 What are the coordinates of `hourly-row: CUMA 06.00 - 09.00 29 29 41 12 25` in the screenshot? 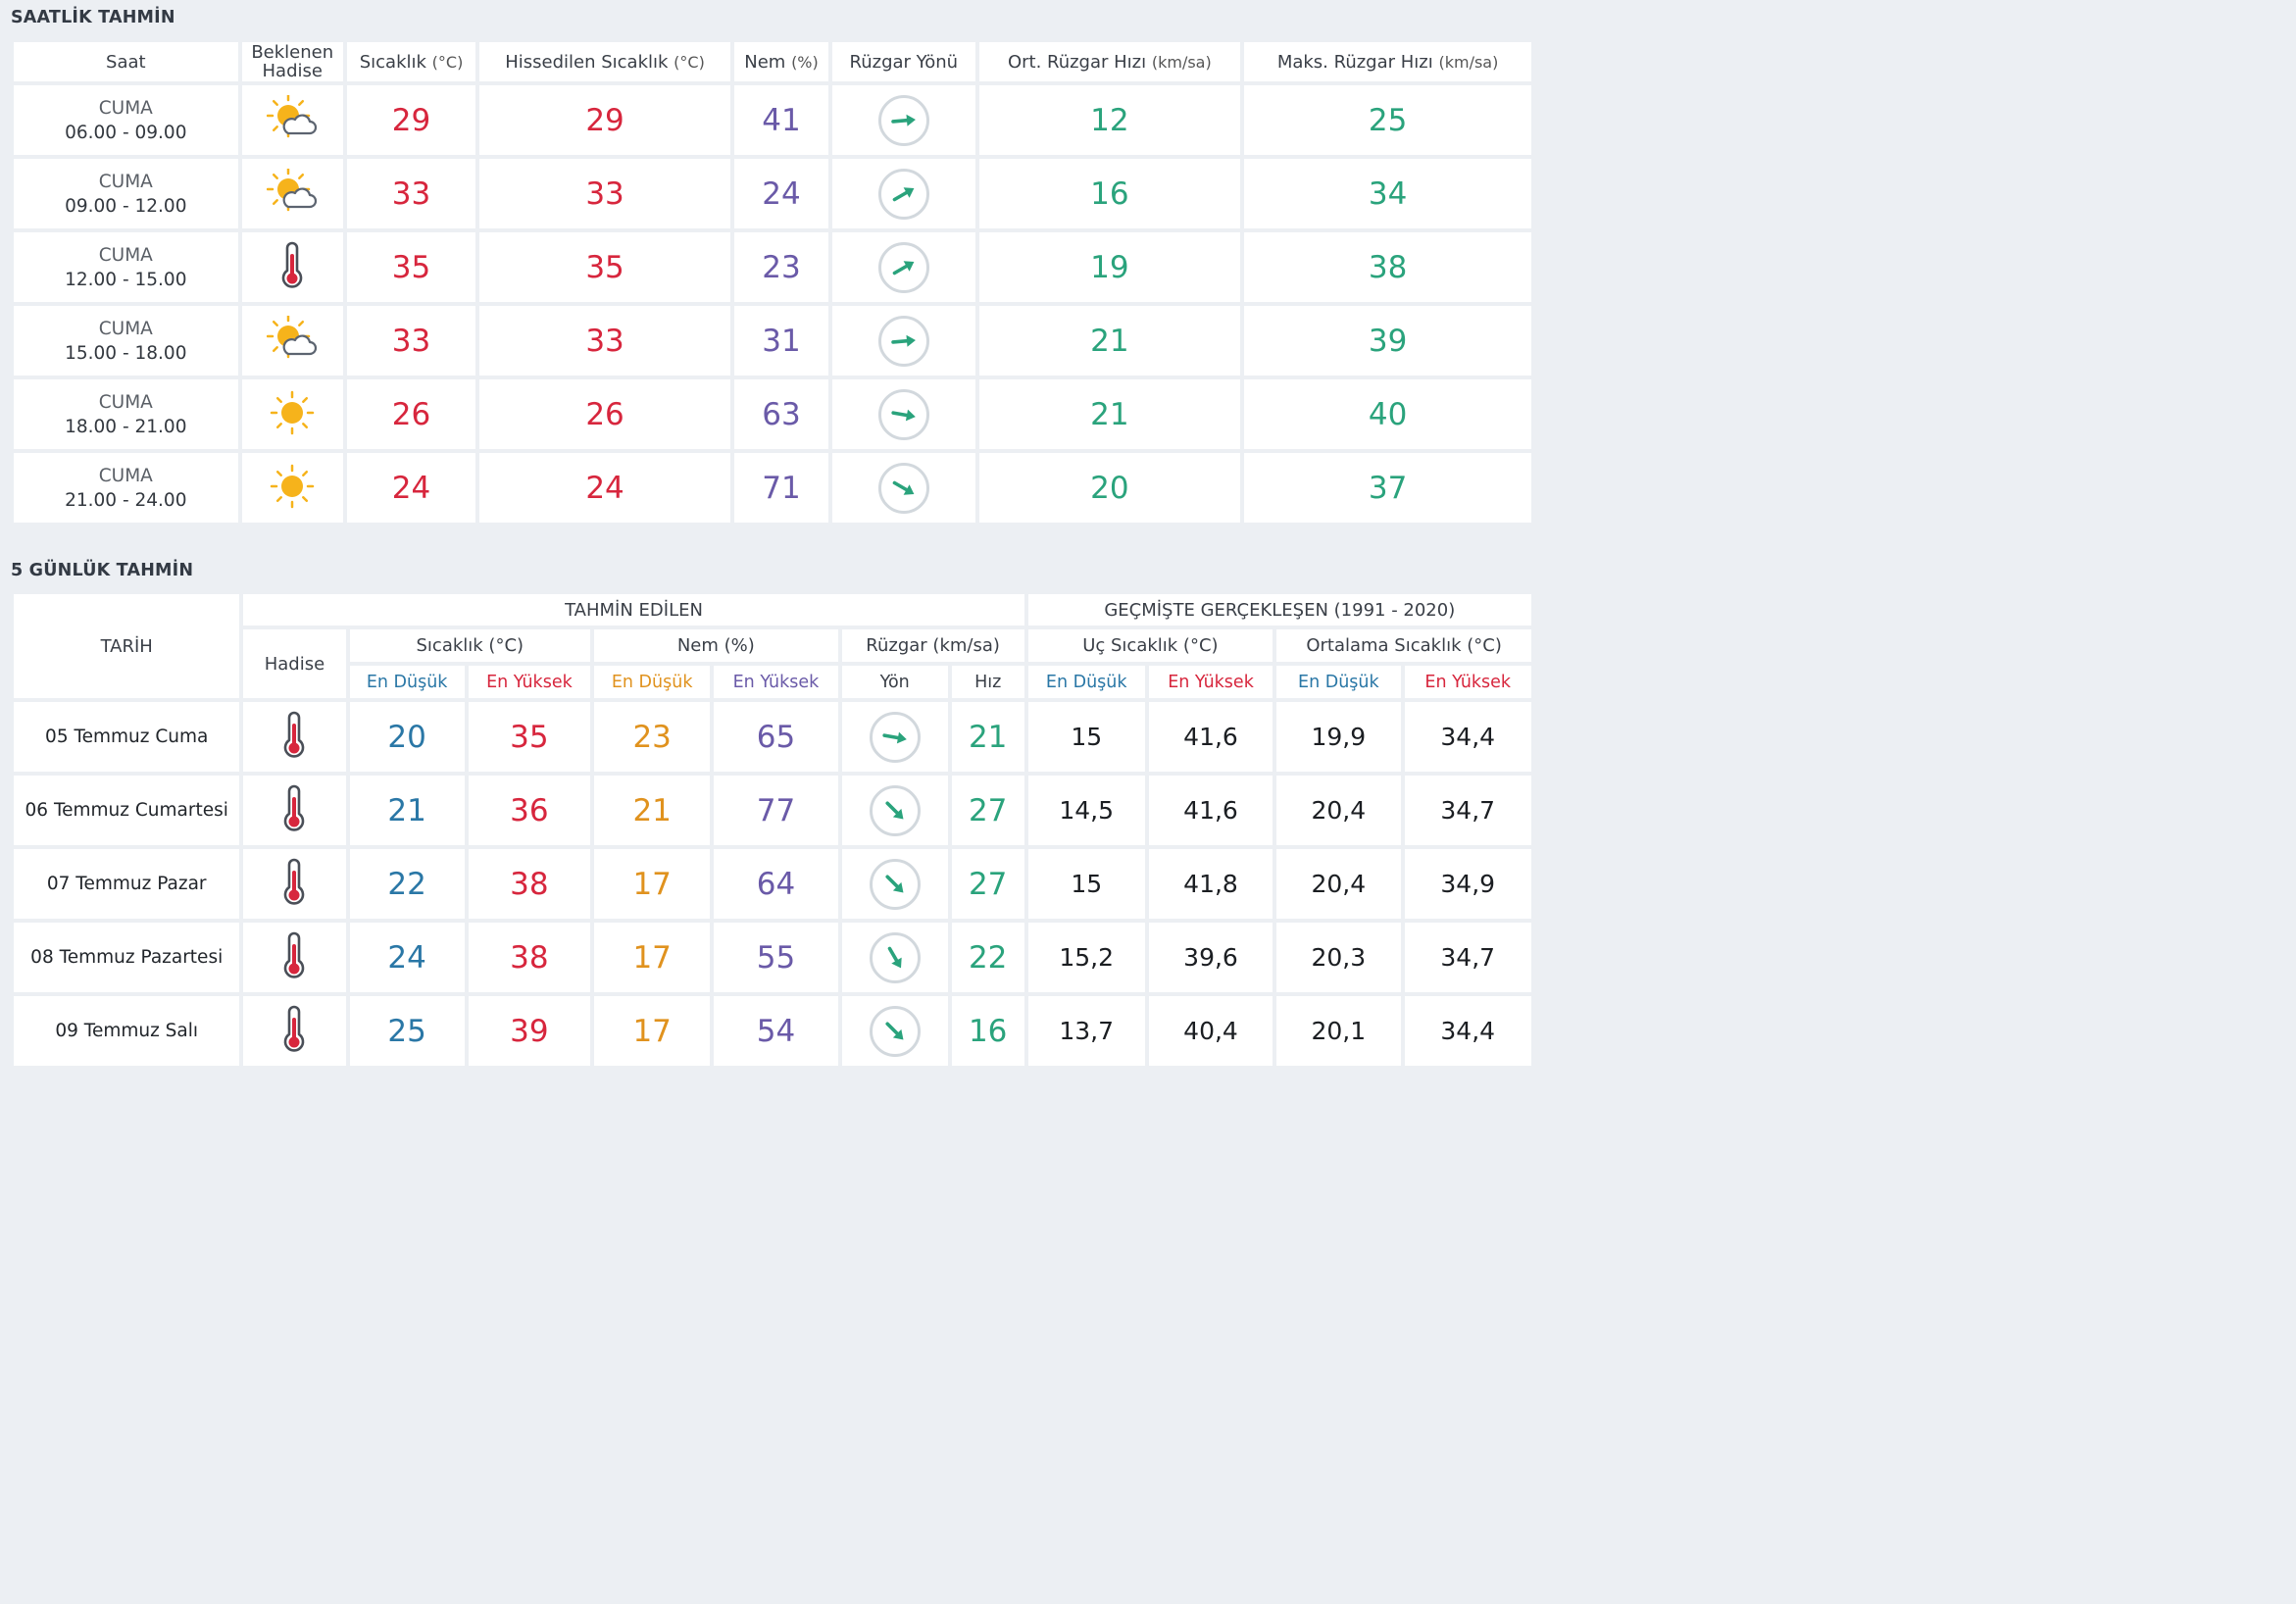 It's located at (772, 120).